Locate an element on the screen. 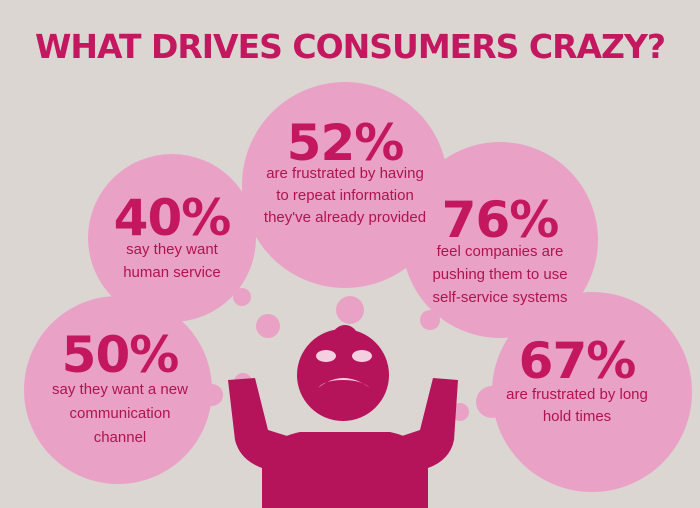 This screenshot has height=508, width=700. description: feel companies are is located at coordinates (500, 251).